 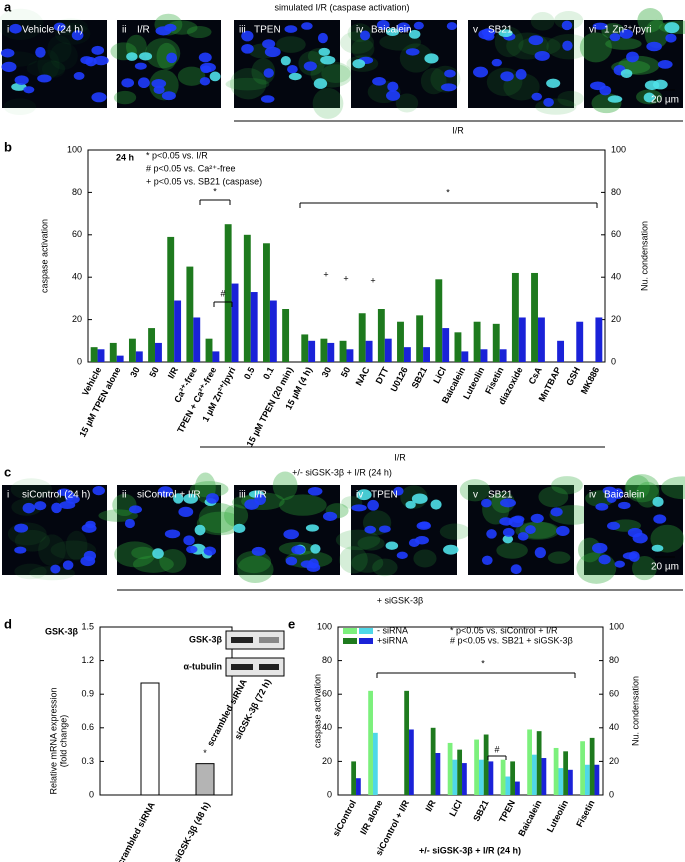 What do you see at coordinates (342, 472) in the screenshot?
I see `panel-title: +/- siGSK-3β + I/R (24 h)` at bounding box center [342, 472].